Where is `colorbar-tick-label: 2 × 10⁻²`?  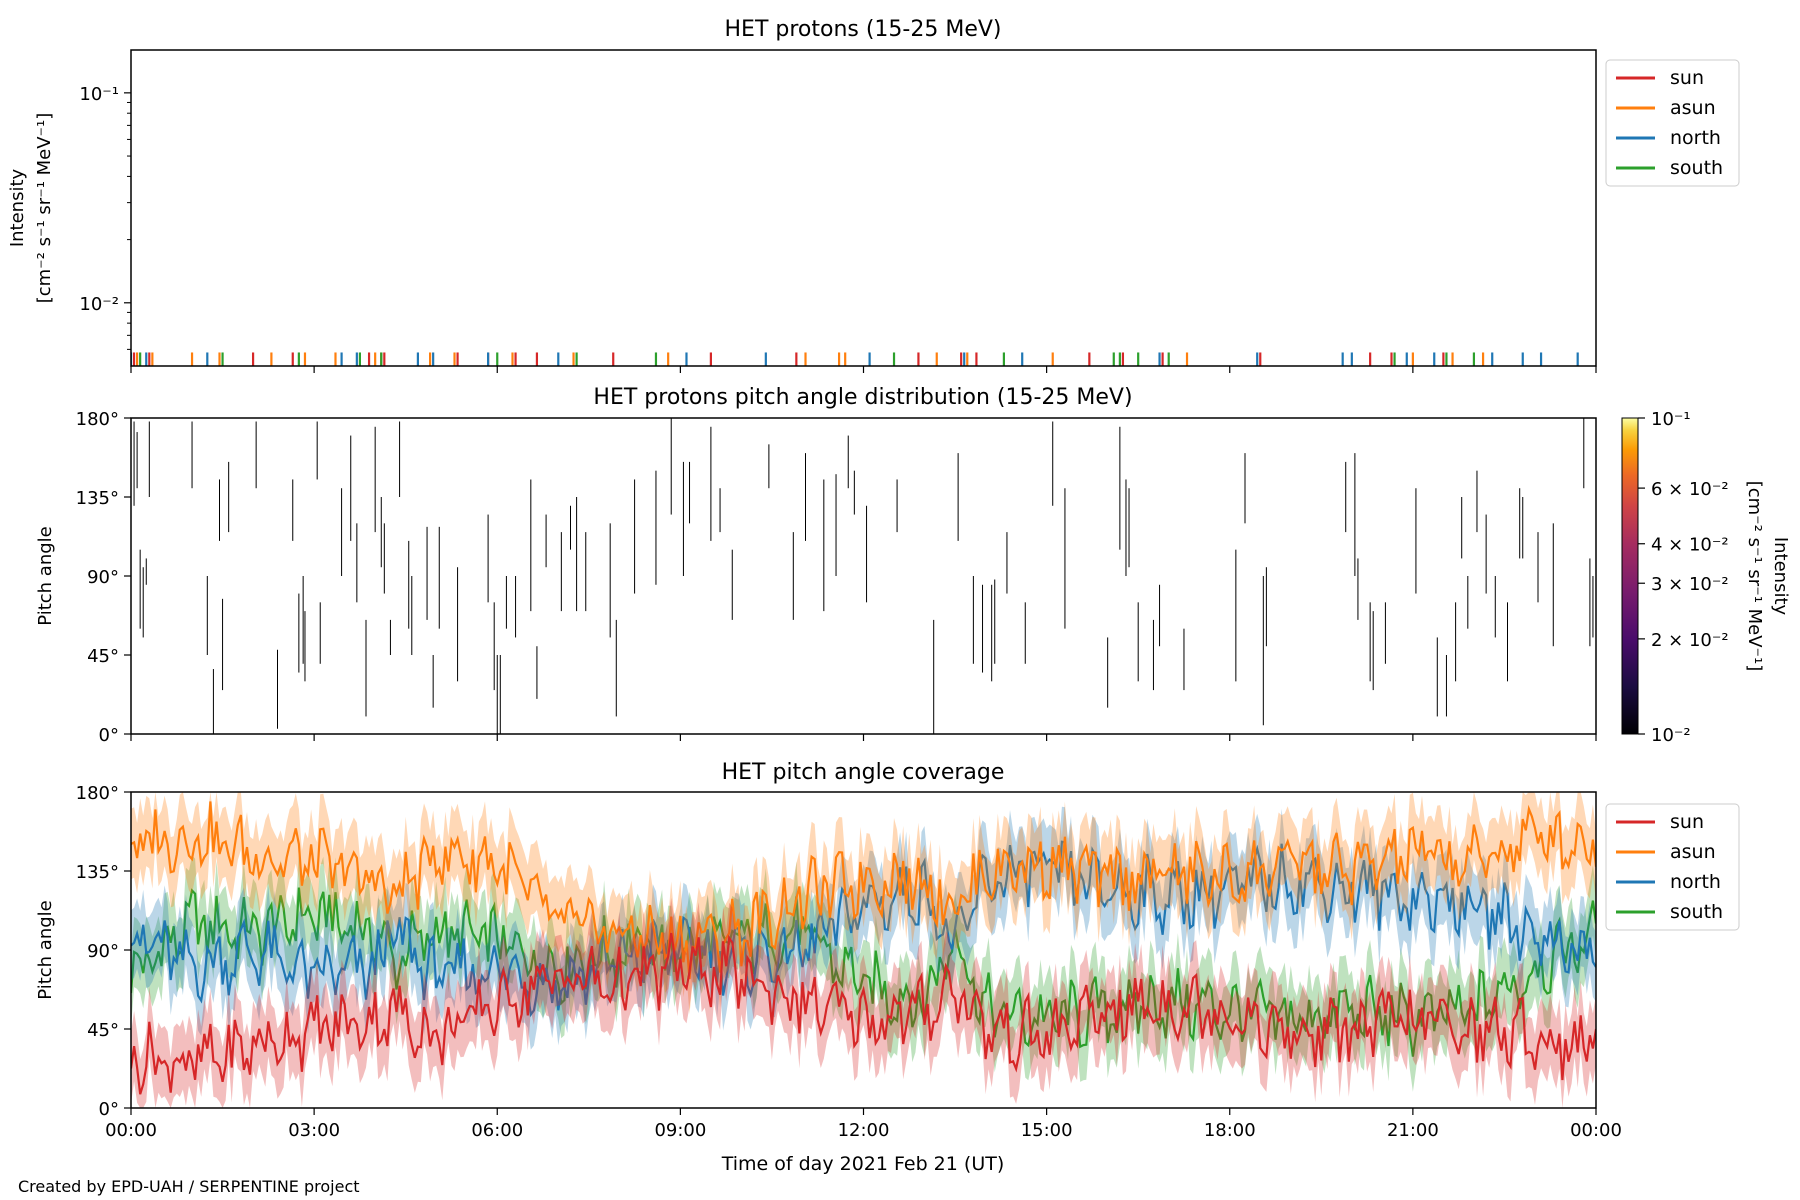
colorbar-tick-label: 2 × 10⁻² is located at coordinates (1690, 640).